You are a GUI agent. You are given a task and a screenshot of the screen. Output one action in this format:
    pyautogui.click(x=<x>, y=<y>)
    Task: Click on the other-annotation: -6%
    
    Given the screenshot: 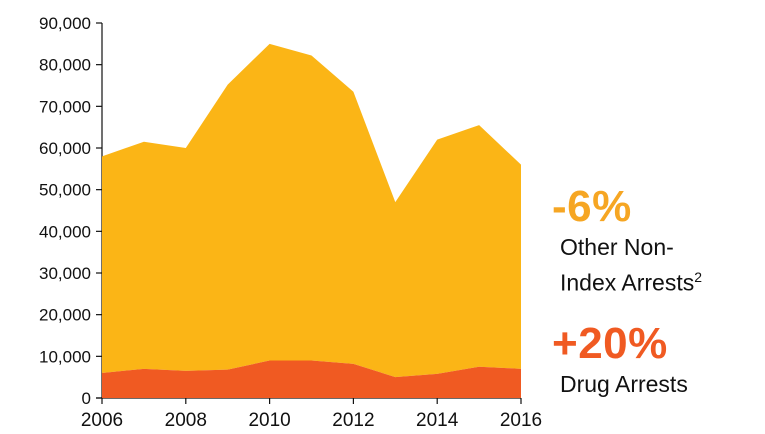 What is the action you would take?
    pyautogui.click(x=592, y=207)
    